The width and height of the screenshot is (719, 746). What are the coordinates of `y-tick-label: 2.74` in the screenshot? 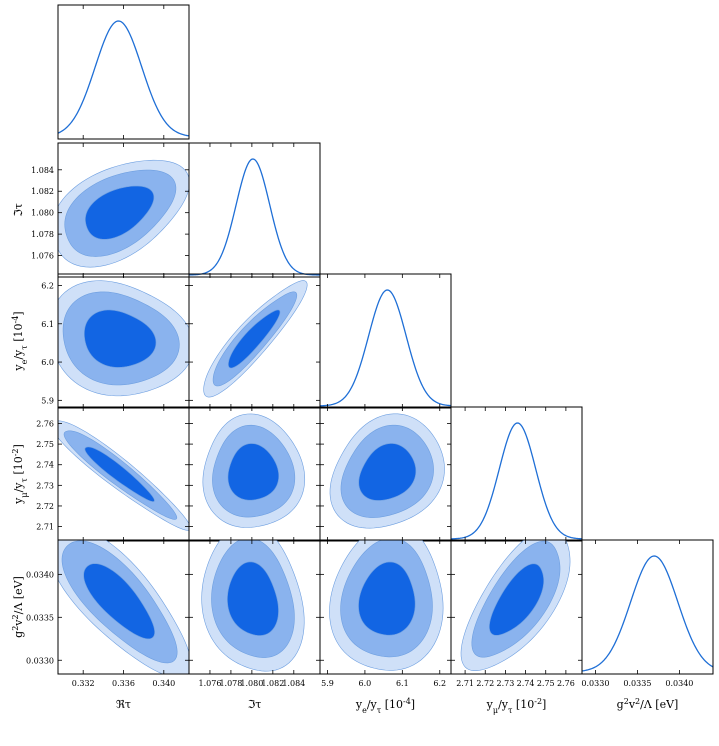 It's located at (45, 465).